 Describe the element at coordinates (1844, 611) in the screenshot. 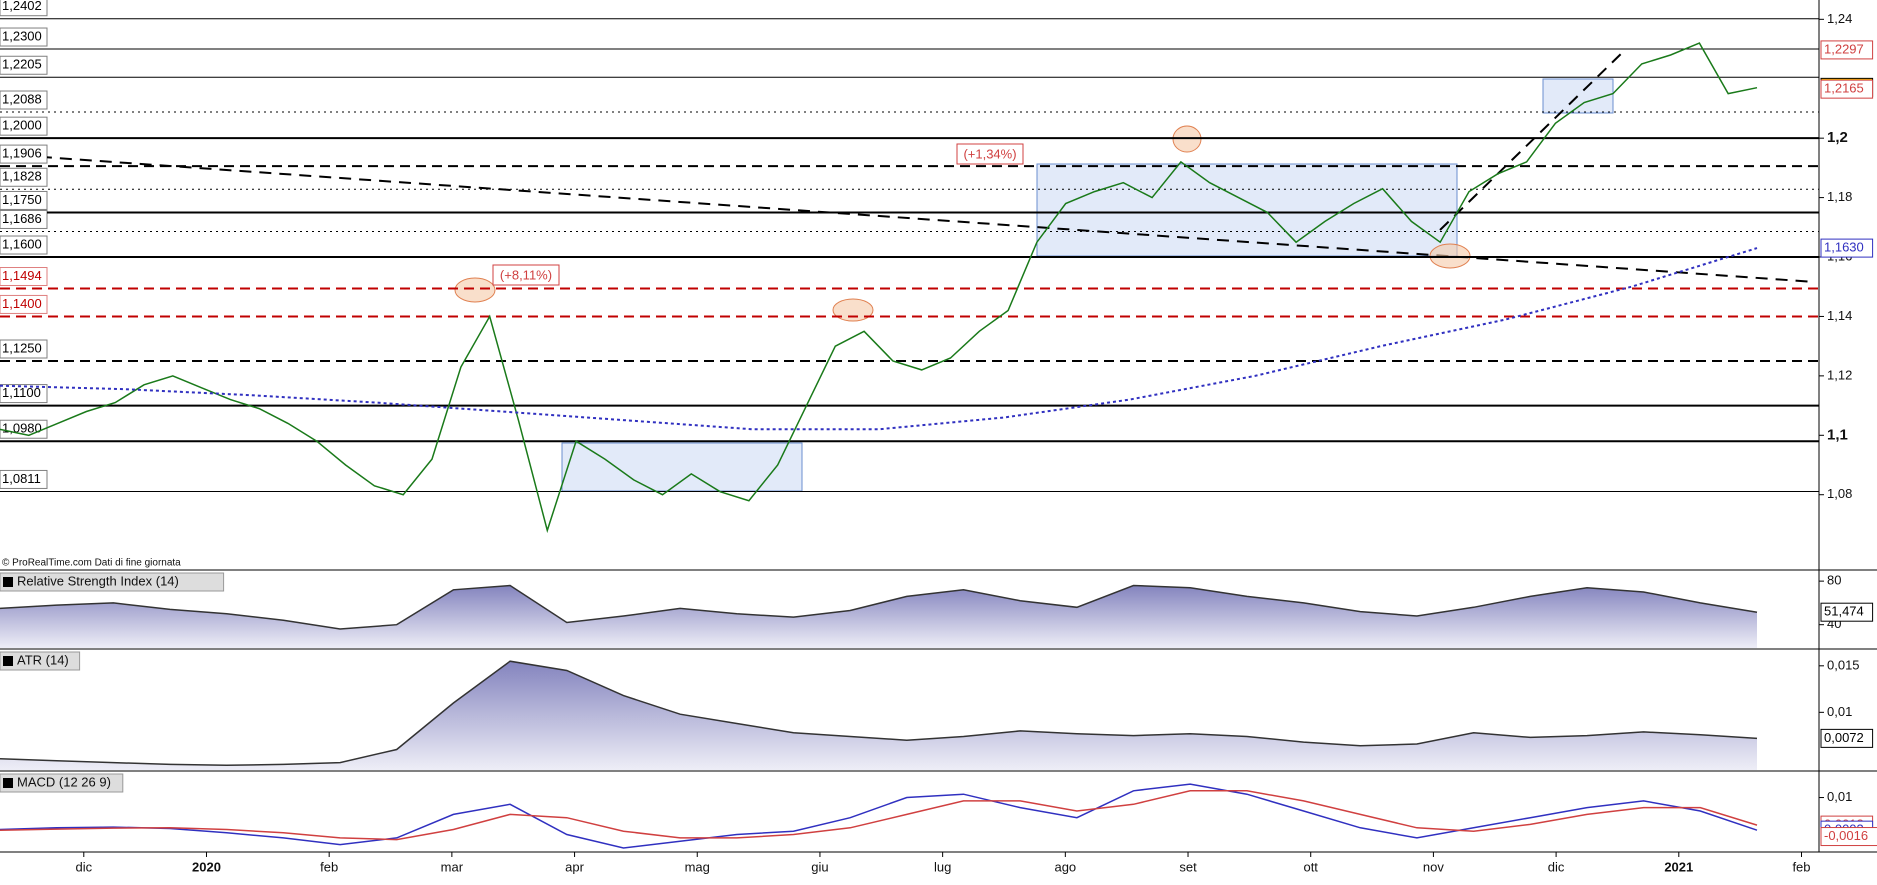

I see `value-marker-label: 51,474` at that location.